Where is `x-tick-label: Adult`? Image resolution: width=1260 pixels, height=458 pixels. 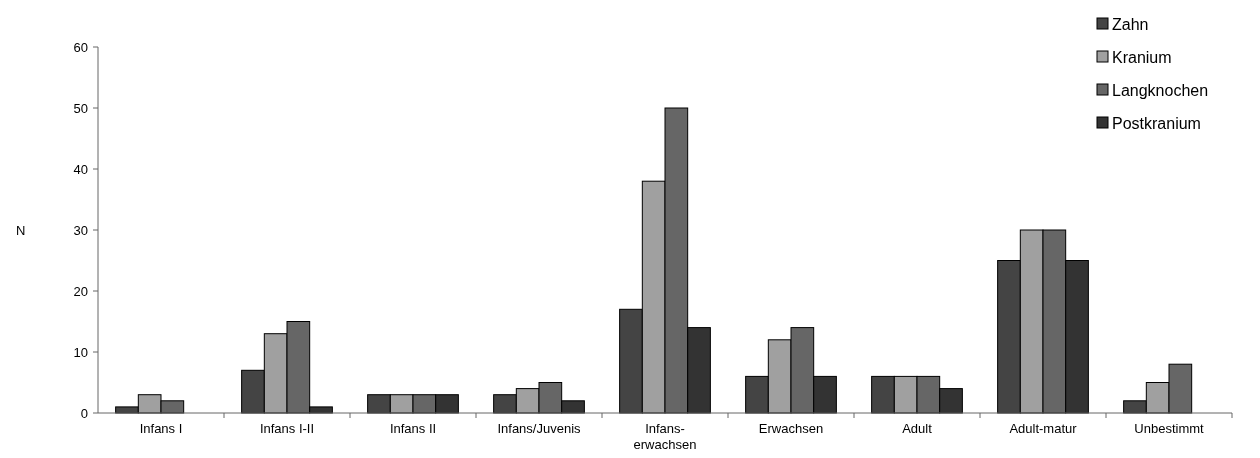 x-tick-label: Adult is located at coordinates (917, 428).